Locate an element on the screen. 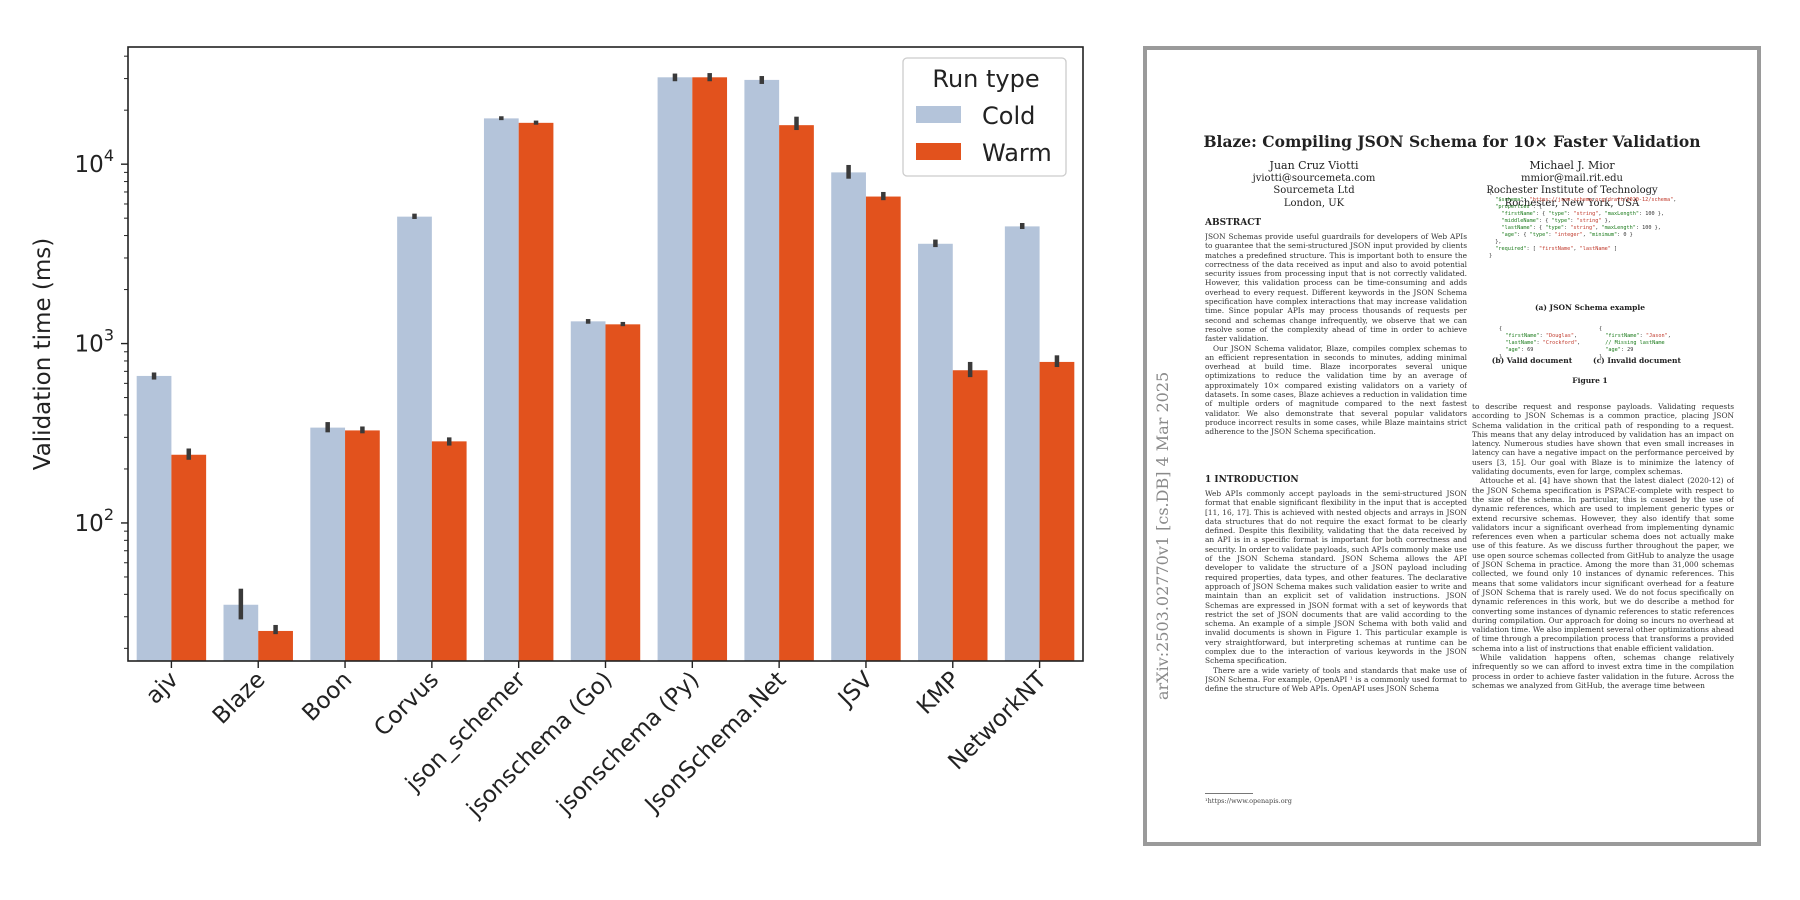 The image size is (1800, 900). x-tick-label-jsv: JSV is located at coordinates (855, 690).